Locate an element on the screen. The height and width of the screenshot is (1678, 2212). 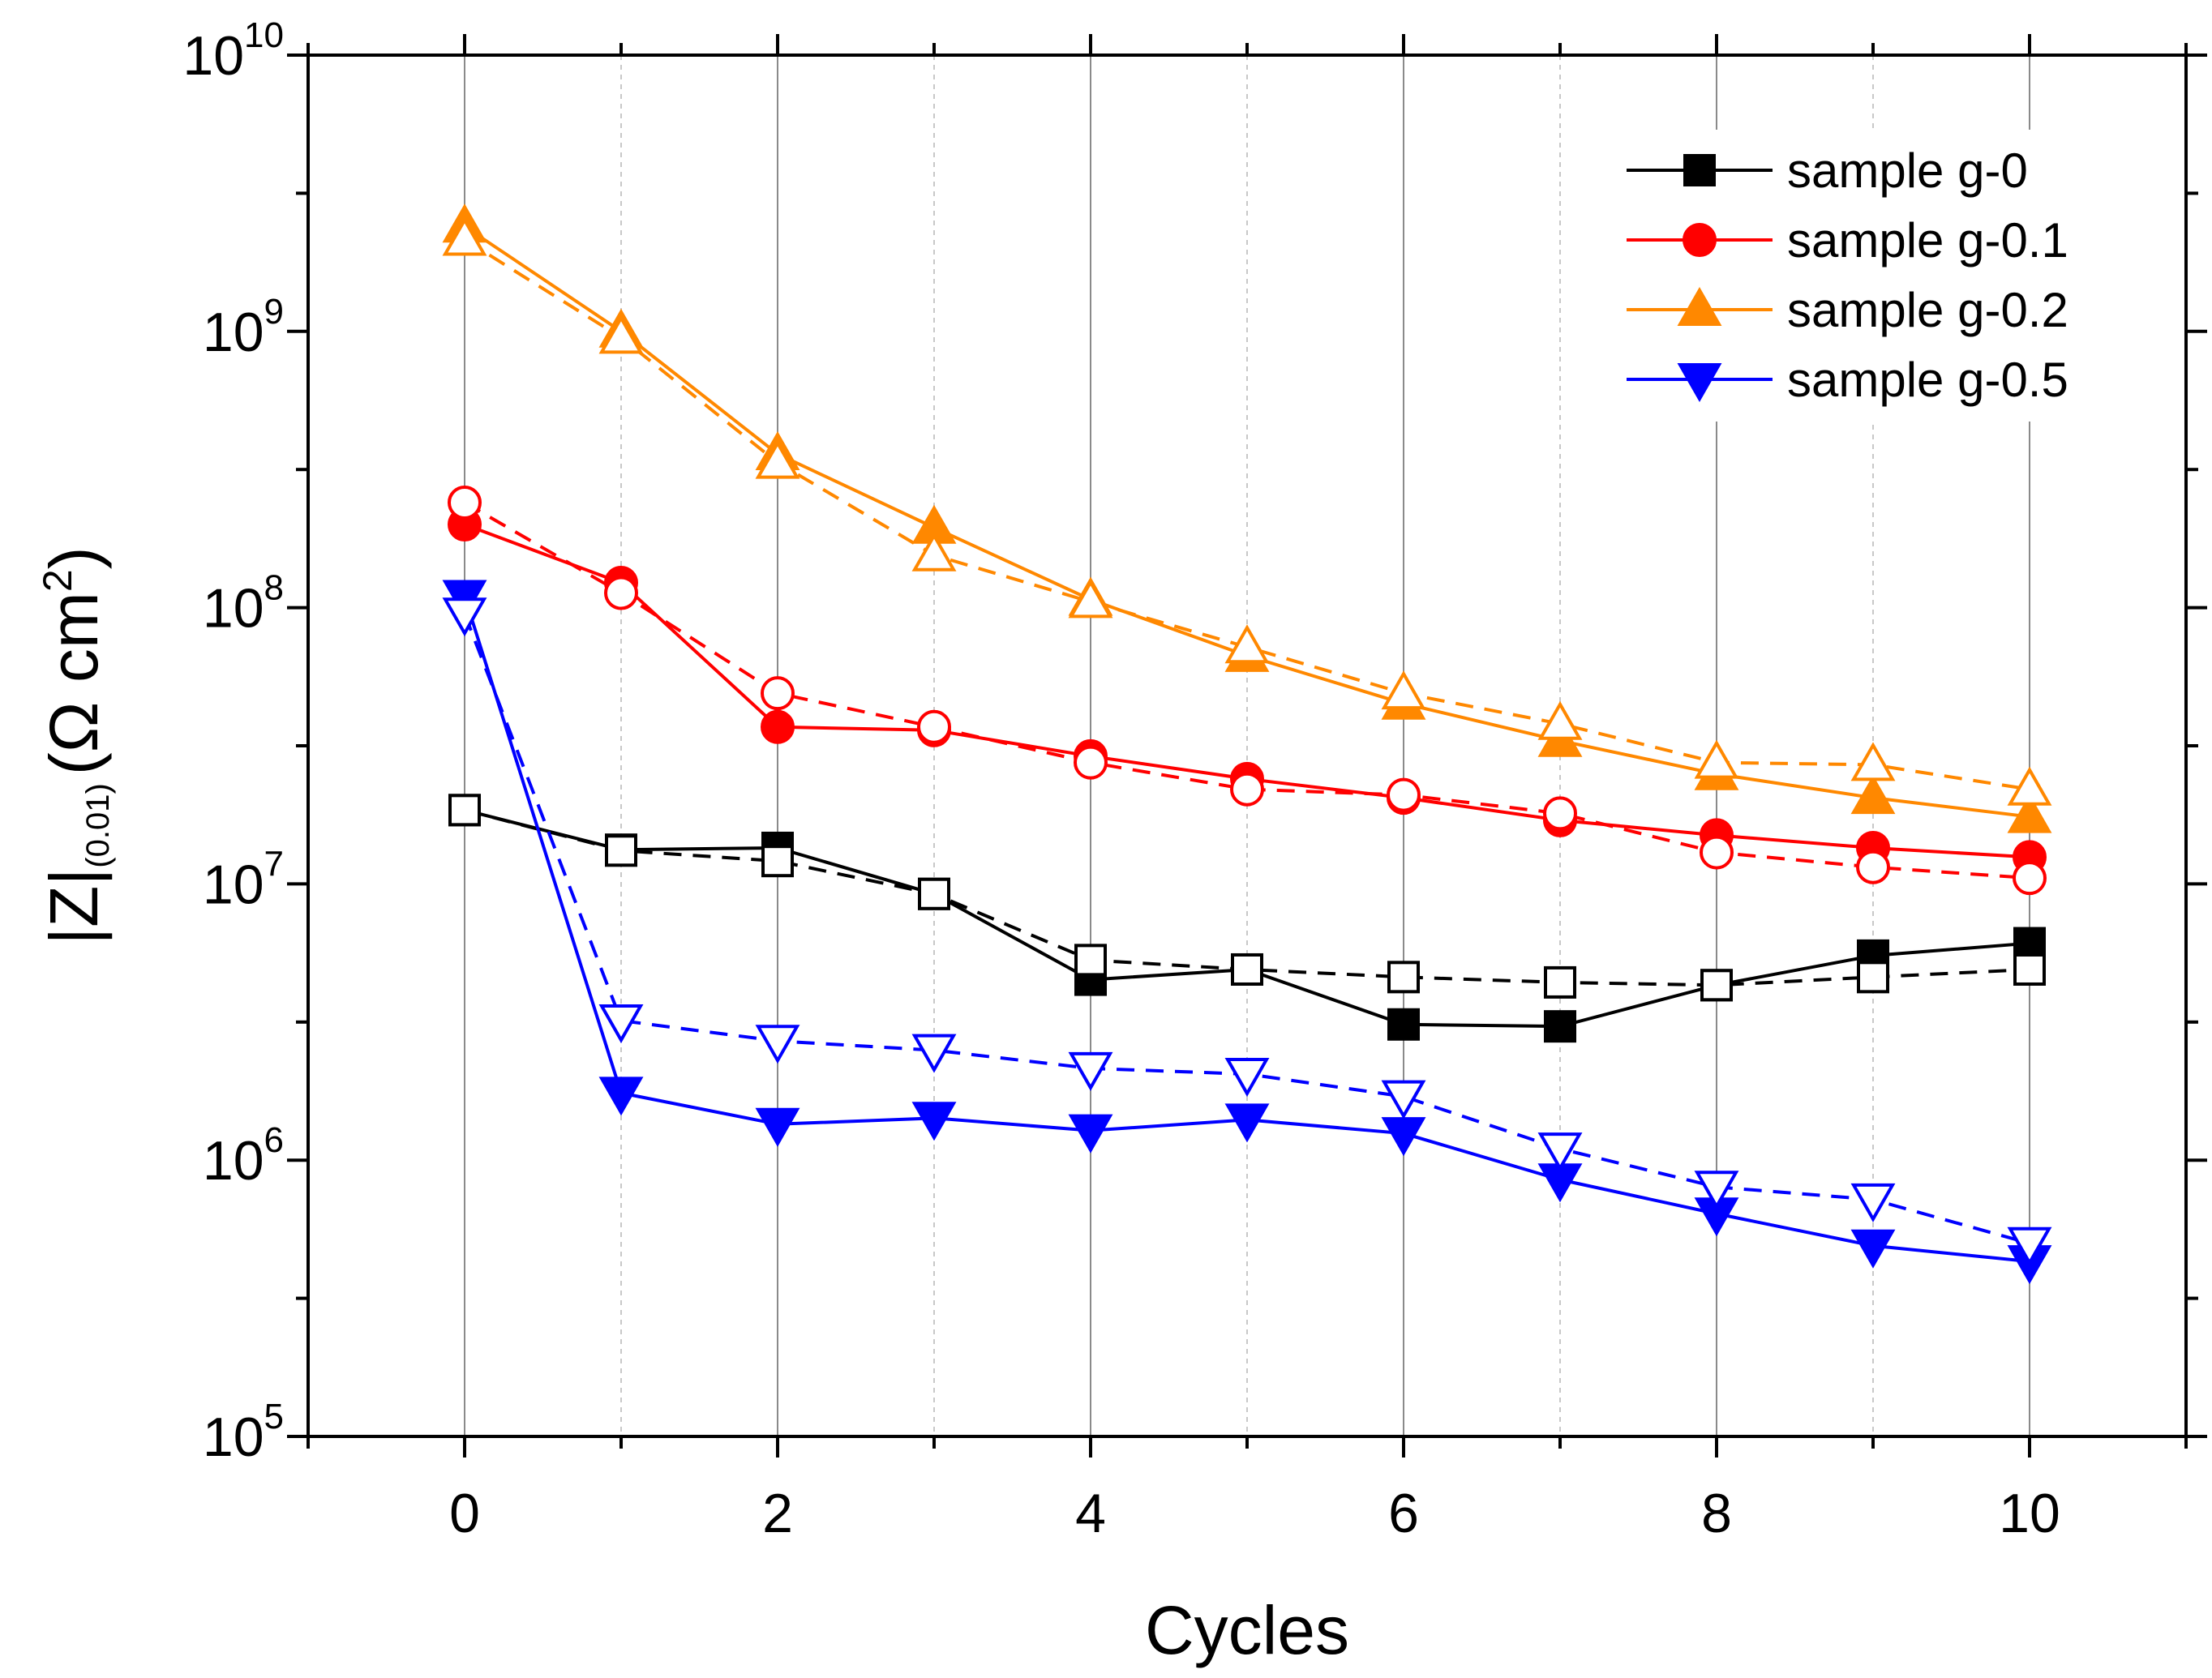
y-title-subscript: (0.01) is located at coordinates (98, 825).